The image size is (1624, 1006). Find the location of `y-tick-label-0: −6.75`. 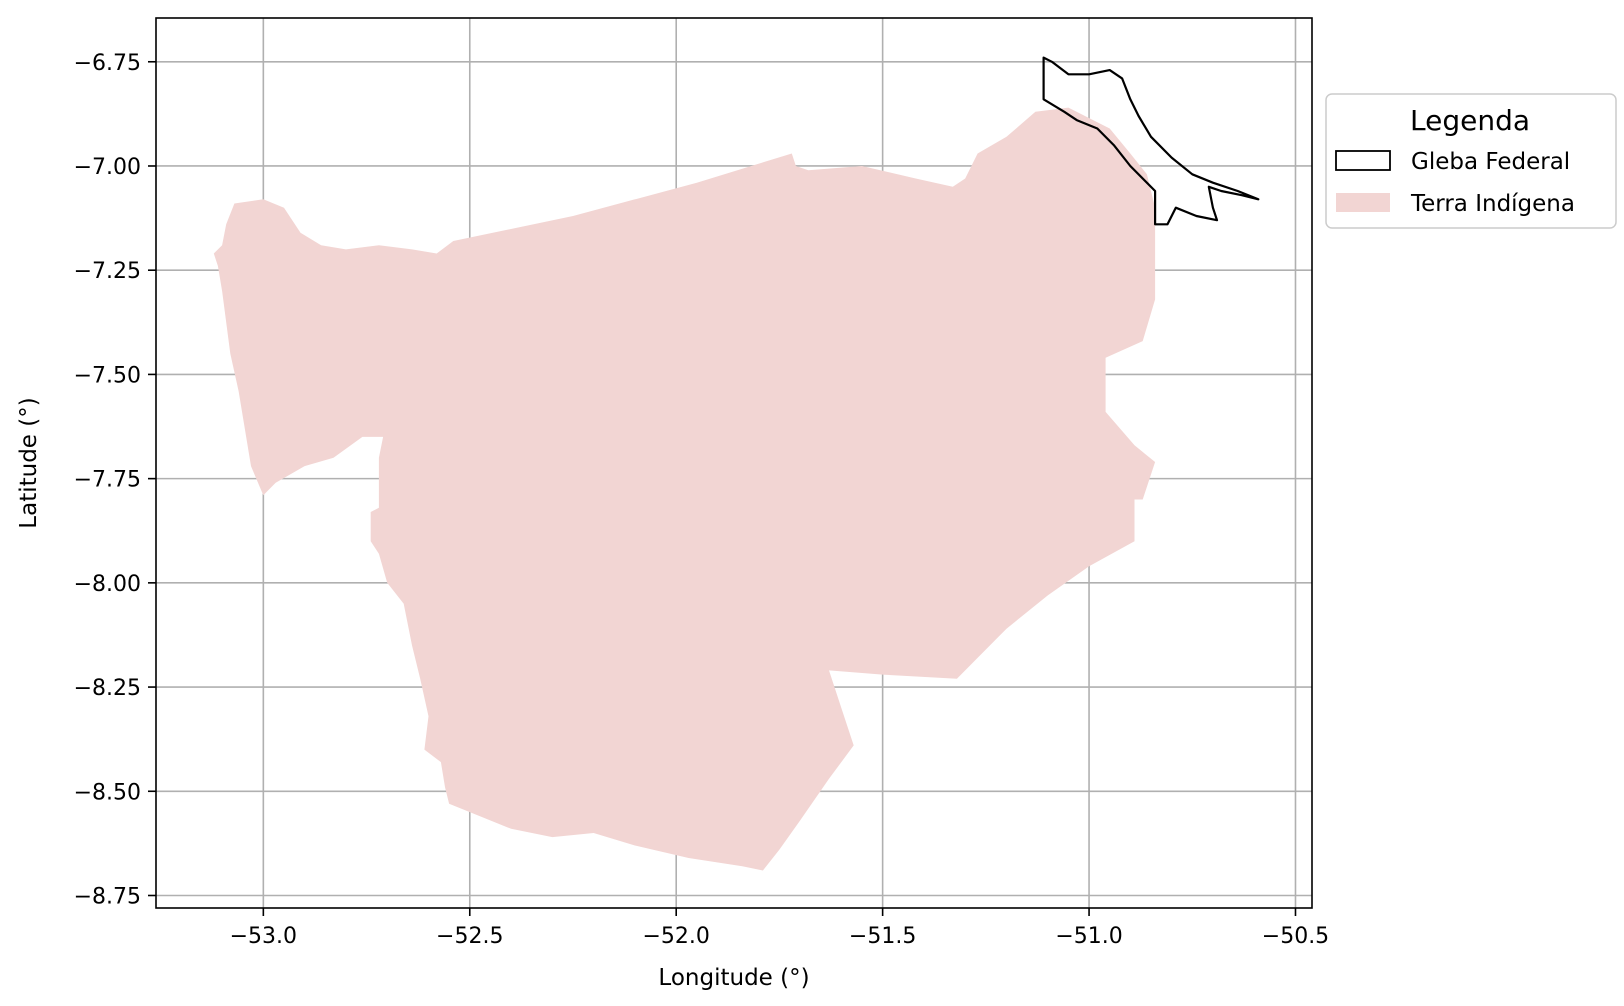

y-tick-label-0: −6.75 is located at coordinates (107, 63).